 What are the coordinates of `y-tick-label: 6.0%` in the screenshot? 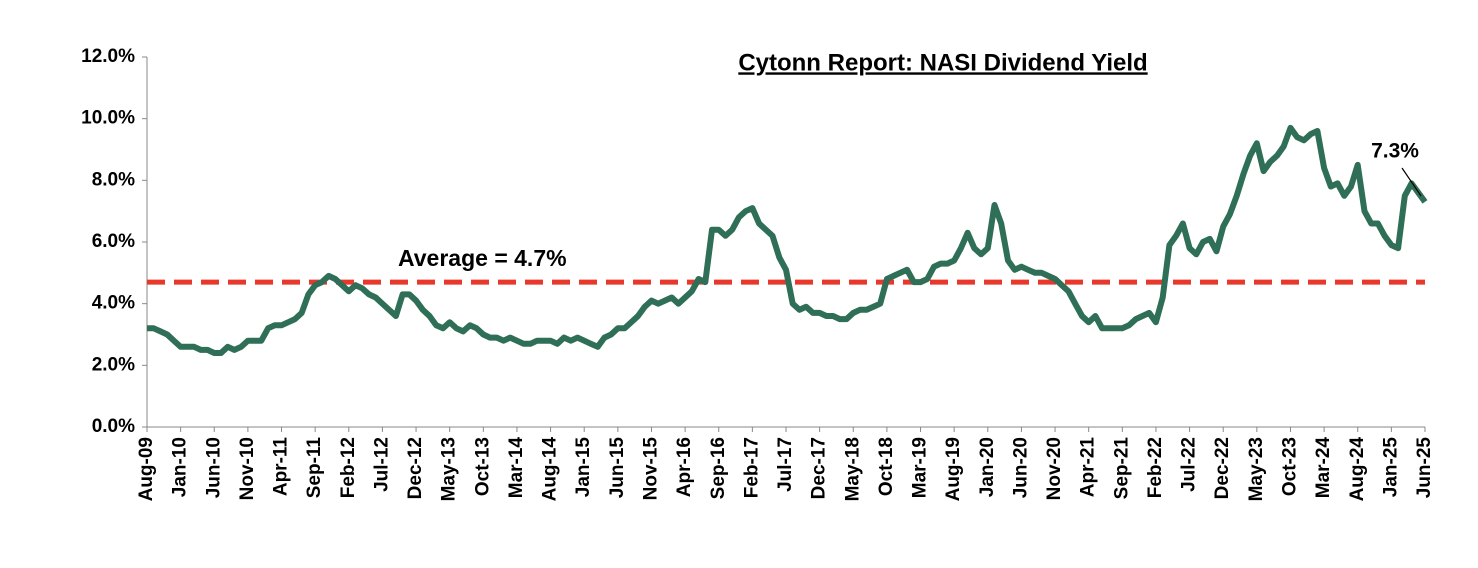 It's located at (113, 241).